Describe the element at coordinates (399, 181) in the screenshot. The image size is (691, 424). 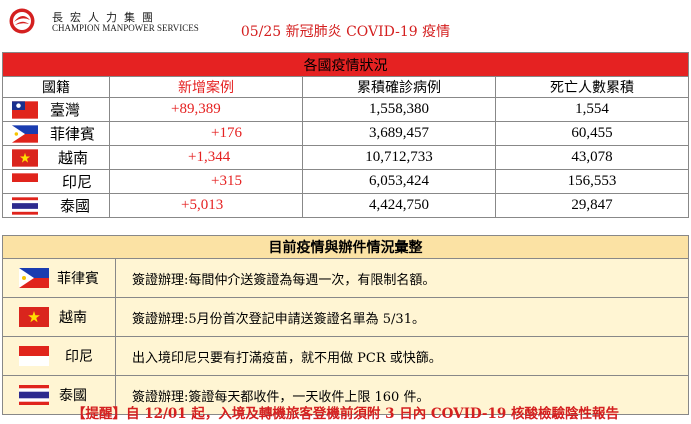
I see `total-cases-value: 6,053,424` at that location.